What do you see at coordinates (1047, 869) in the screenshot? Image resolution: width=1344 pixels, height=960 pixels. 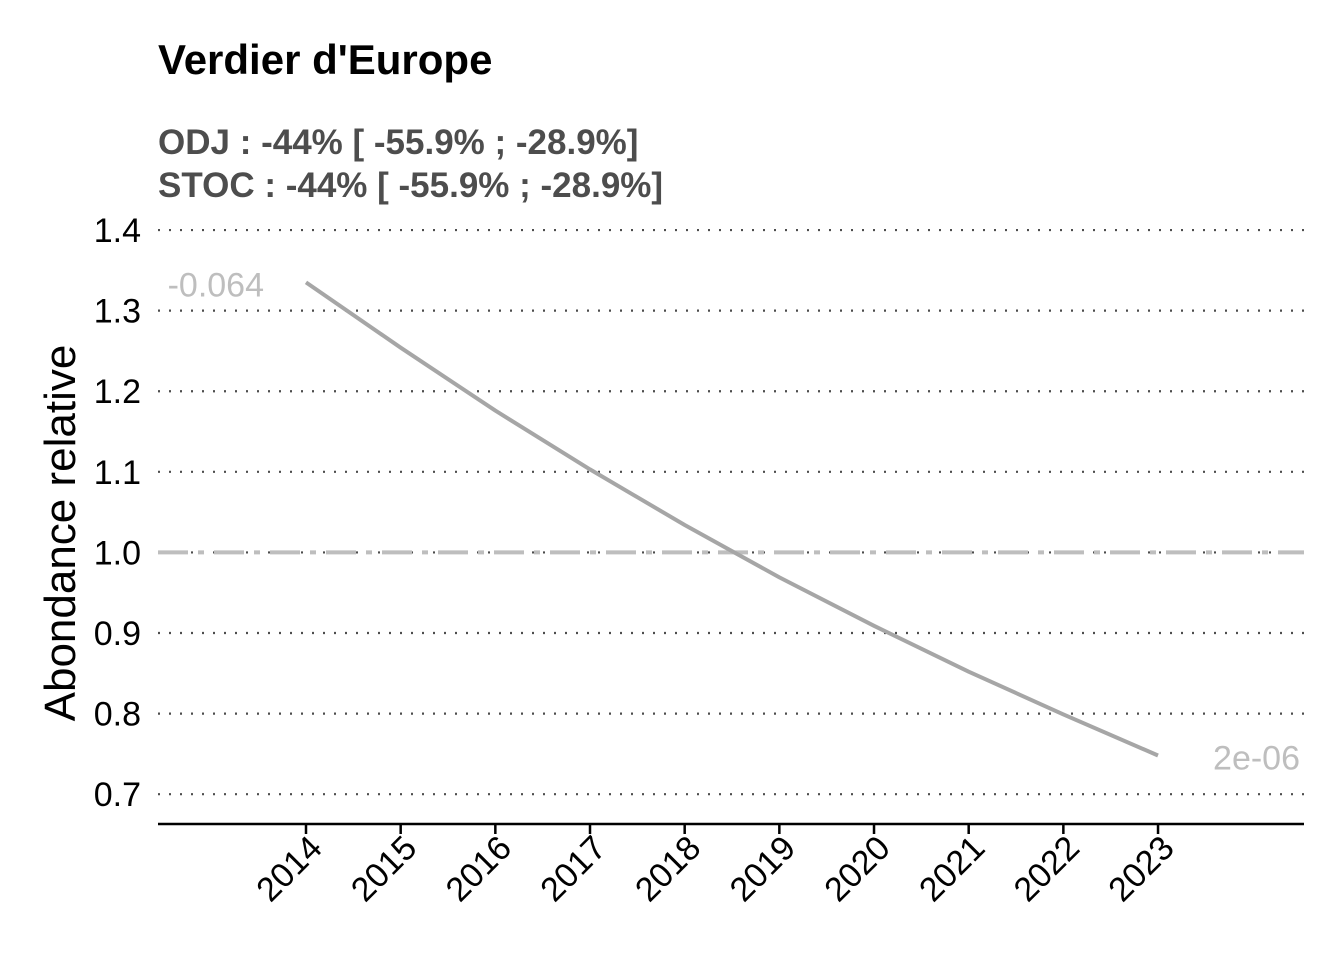 I see `x-tick-label: 2022` at bounding box center [1047, 869].